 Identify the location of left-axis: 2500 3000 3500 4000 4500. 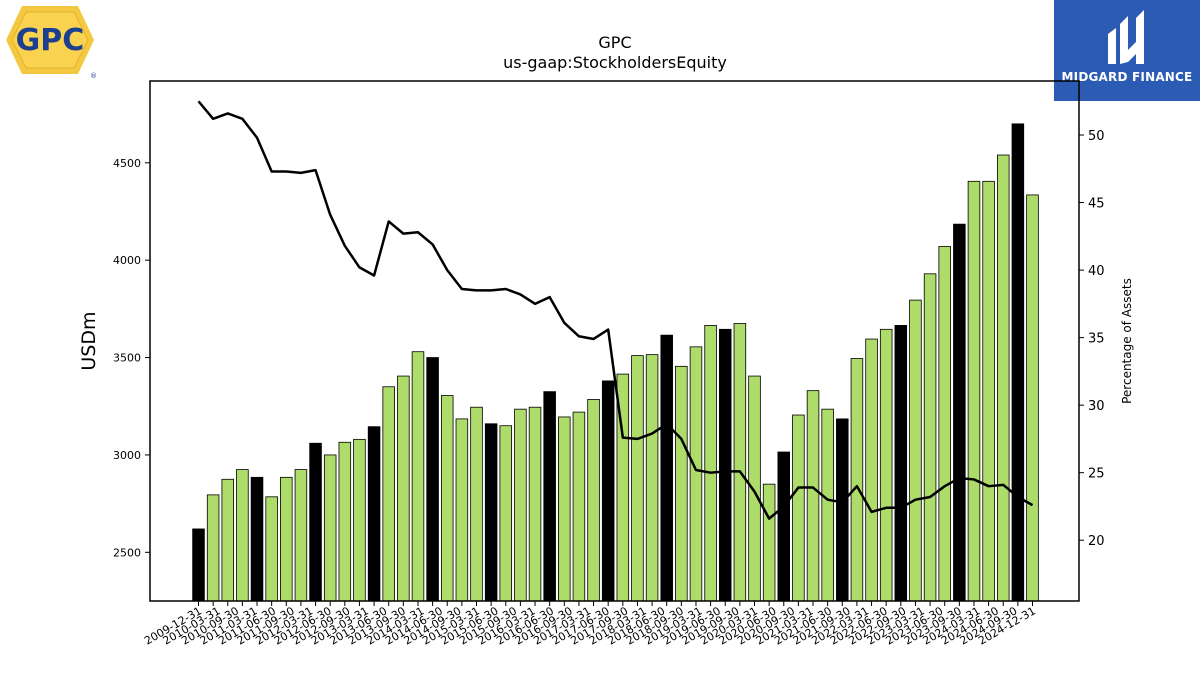
(131, 358).